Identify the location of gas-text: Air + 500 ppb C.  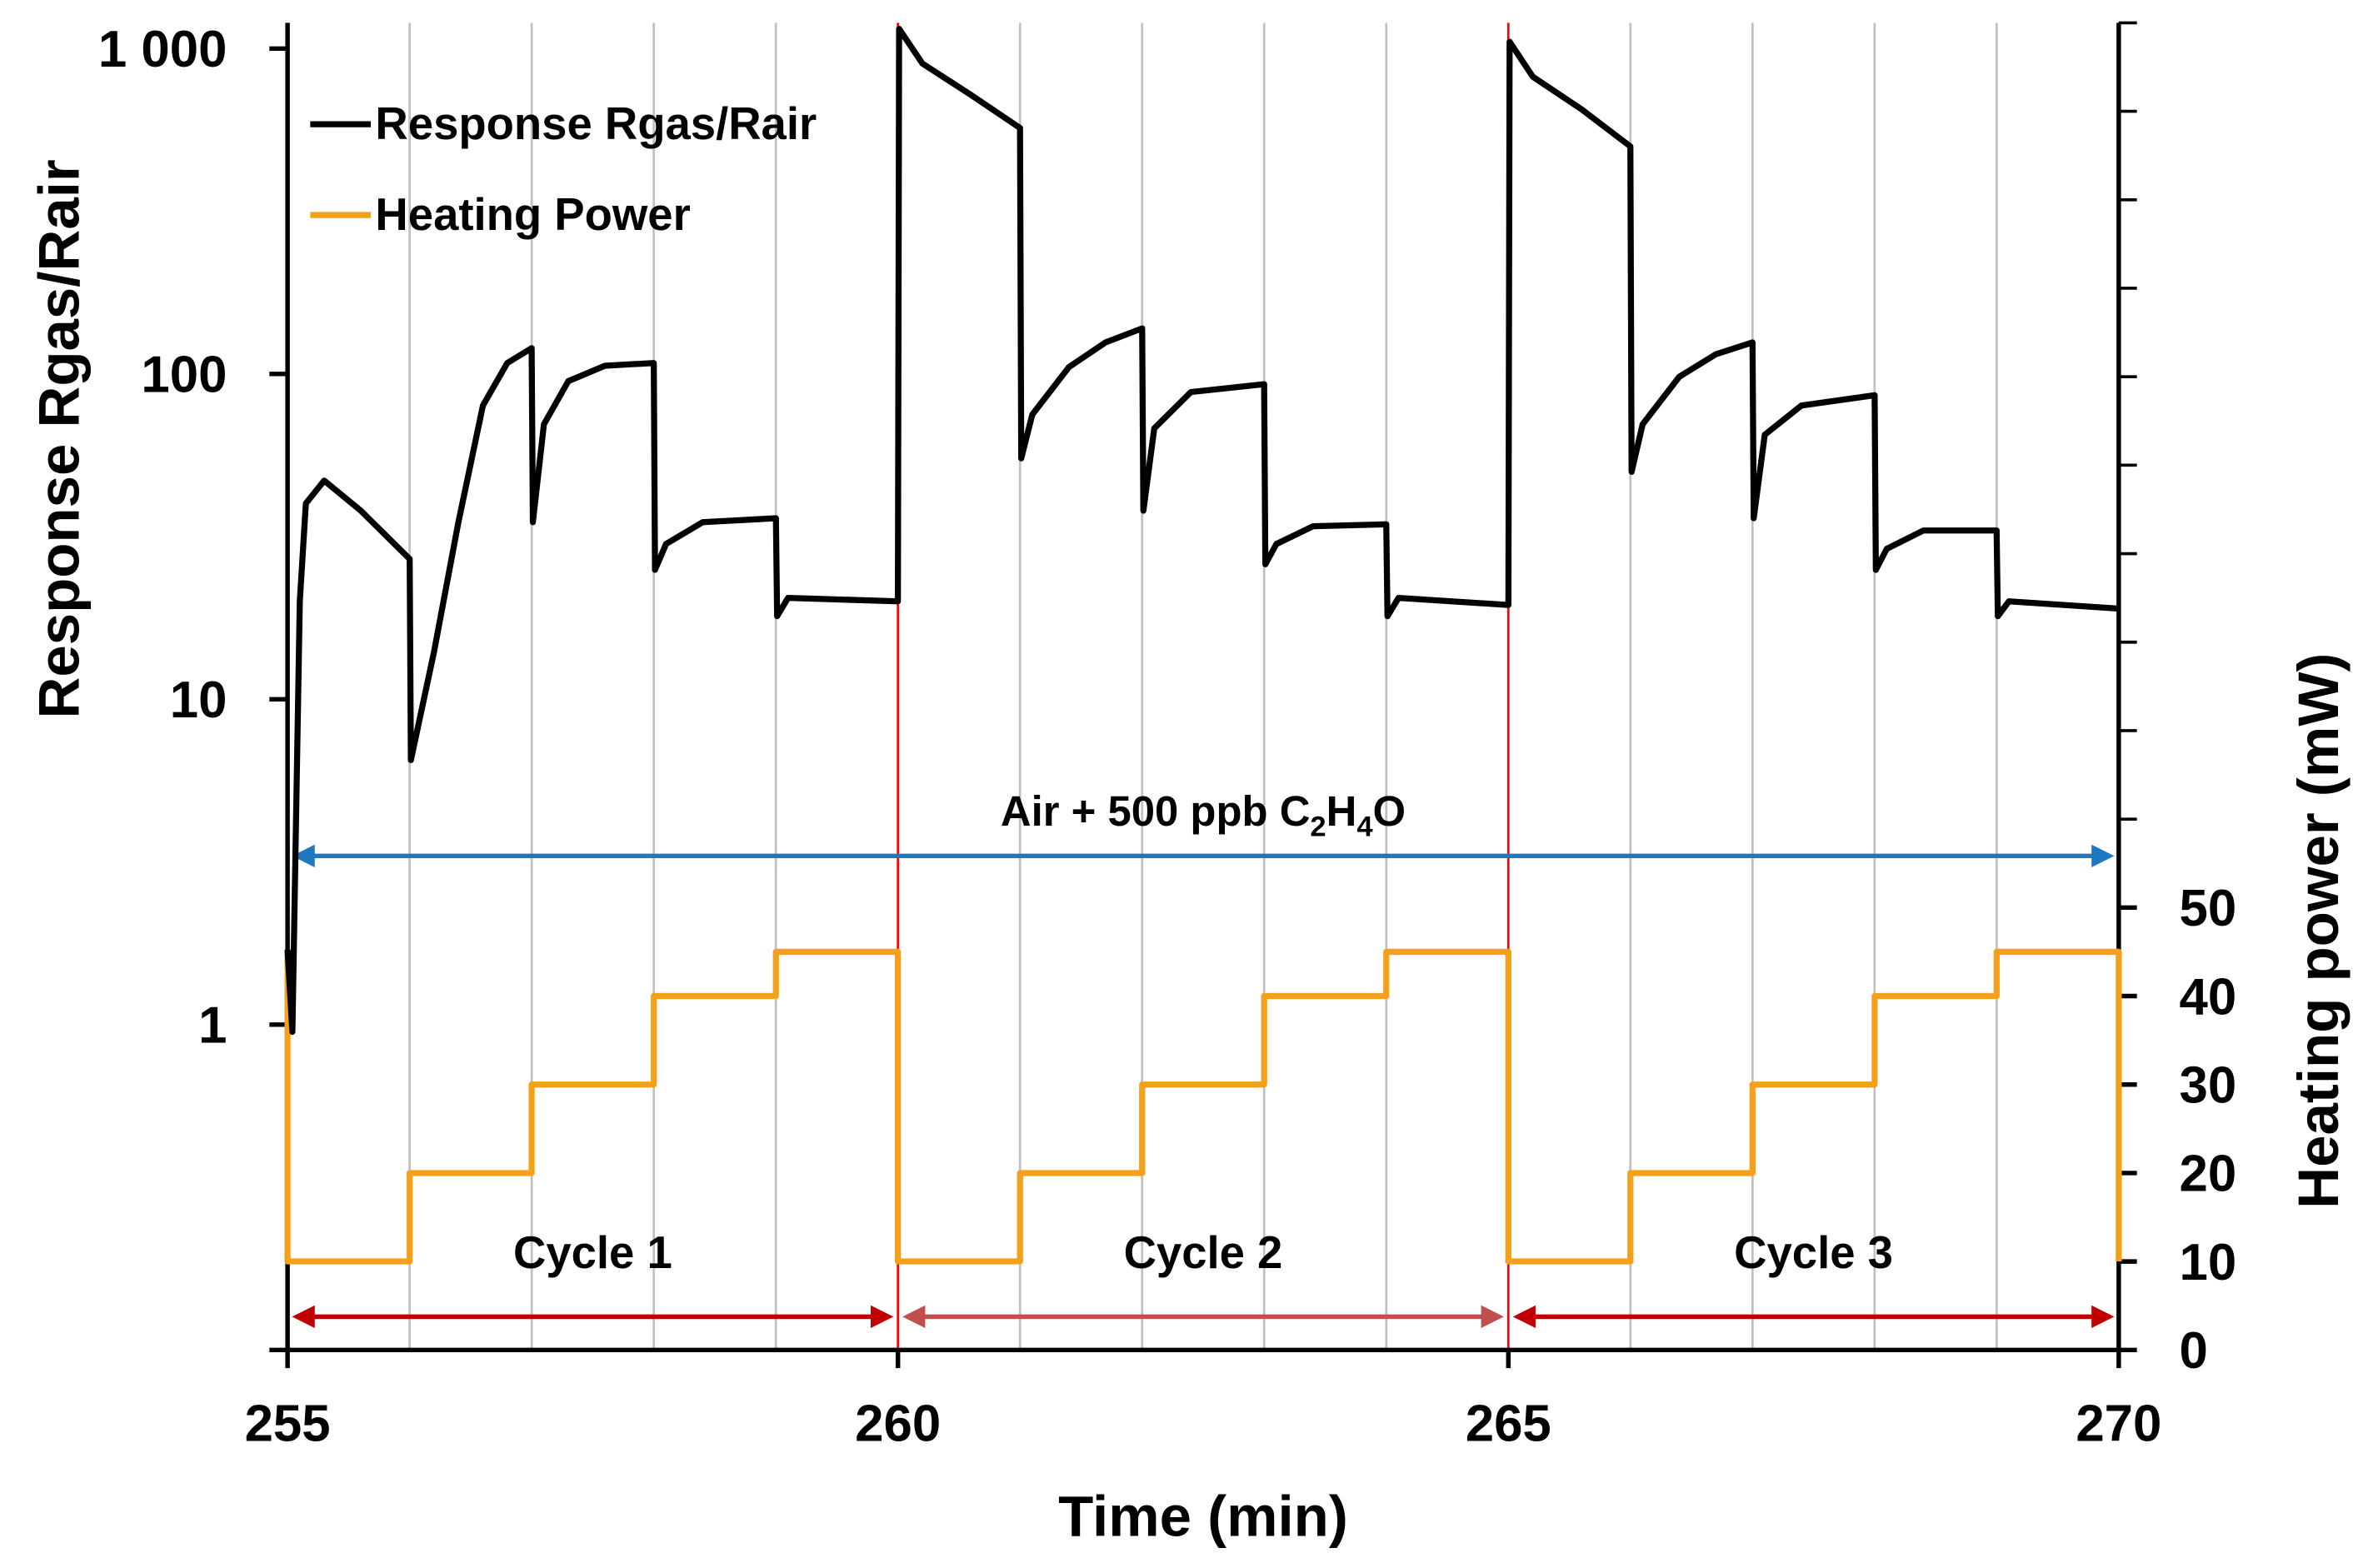
(1156, 811).